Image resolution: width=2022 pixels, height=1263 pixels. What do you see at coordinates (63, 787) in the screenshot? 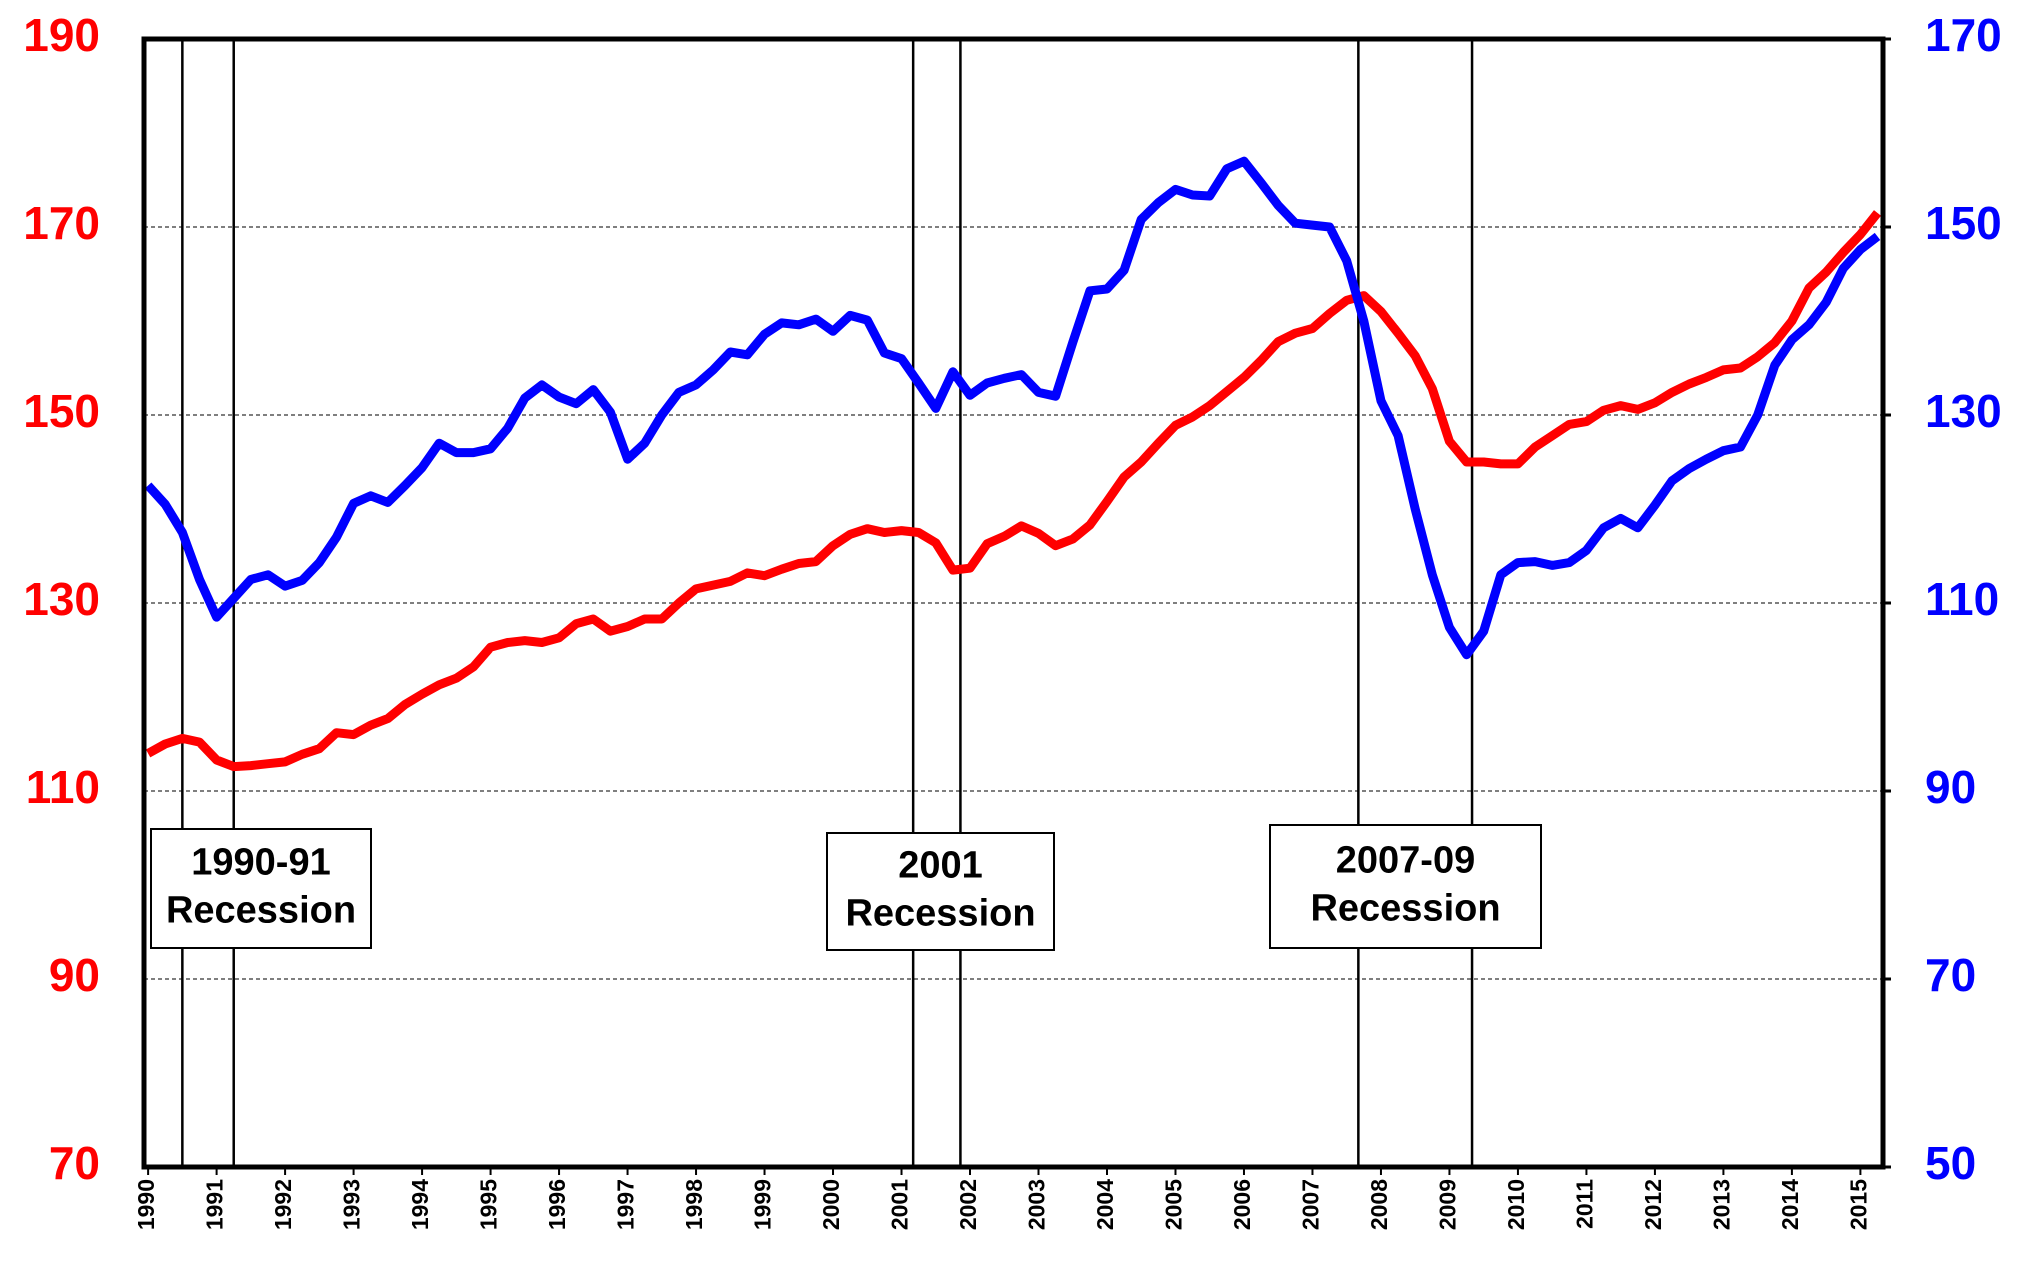
I see `y-tick-label: 110` at bounding box center [63, 787].